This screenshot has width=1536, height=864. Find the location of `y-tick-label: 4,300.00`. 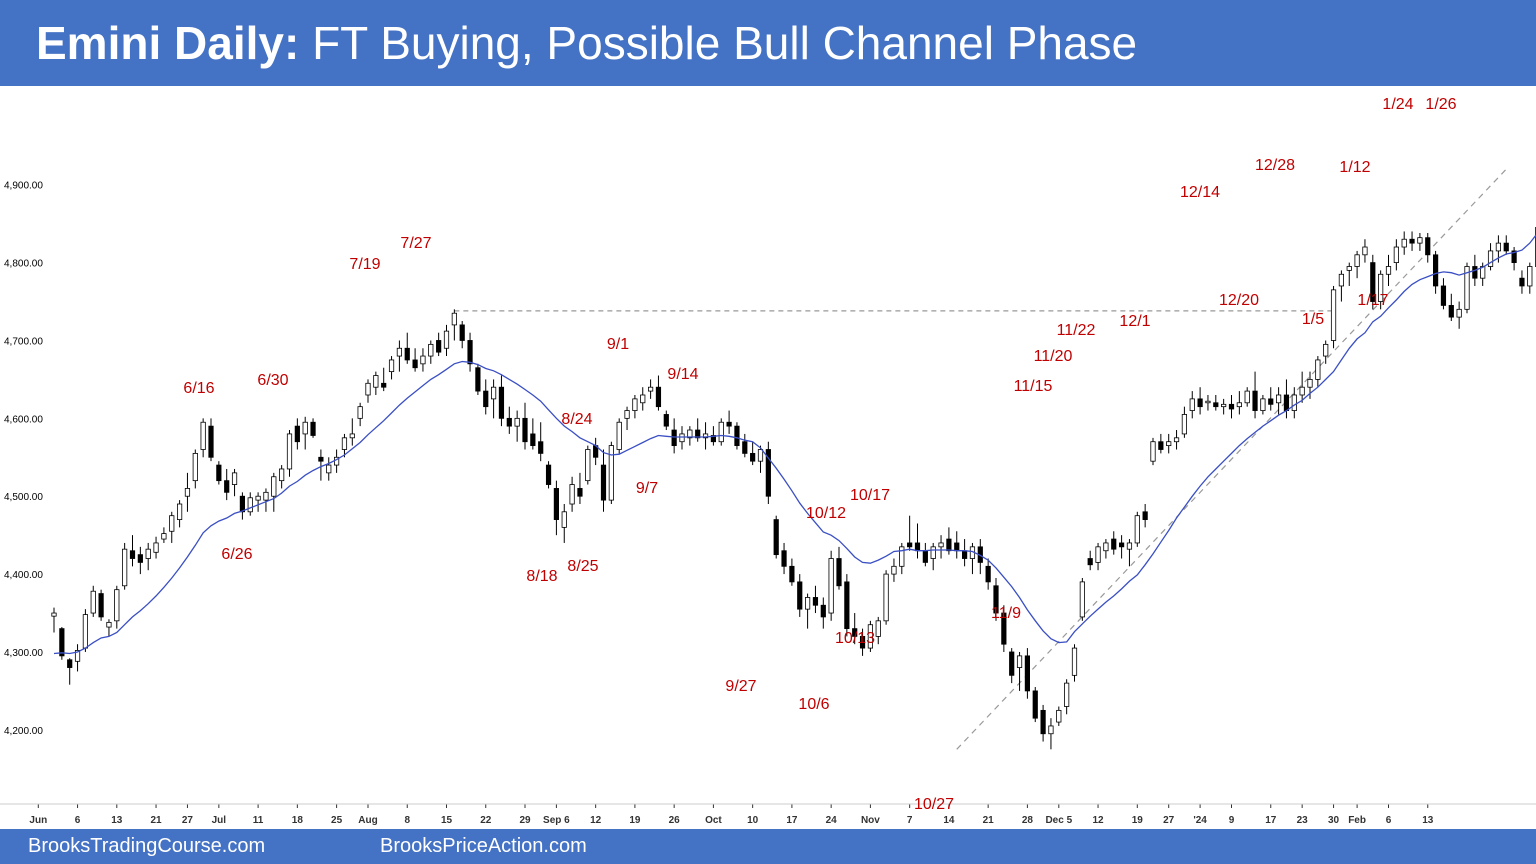

y-tick-label: 4,300.00 is located at coordinates (23, 653).